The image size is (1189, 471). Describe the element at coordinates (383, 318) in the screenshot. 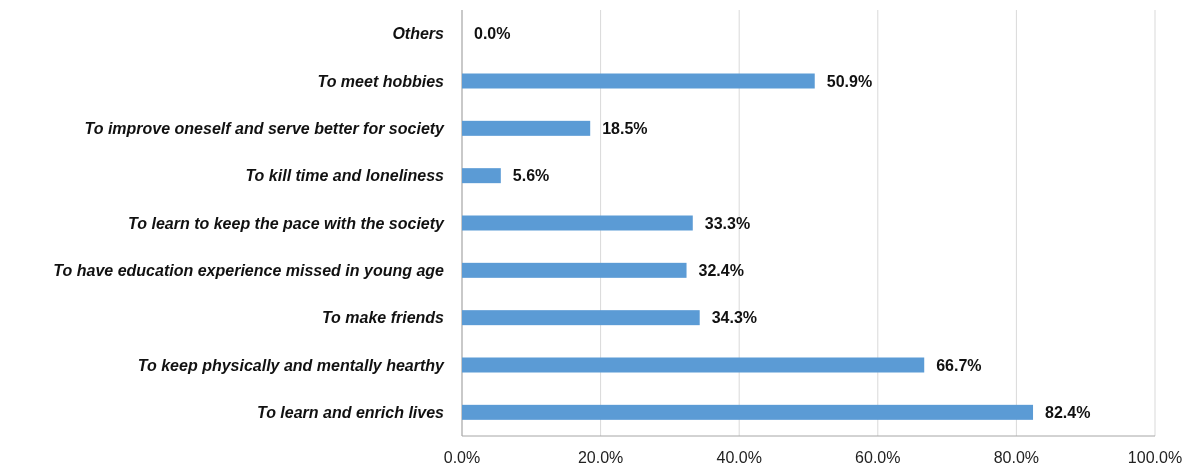

I see `y-tick-label: To make friends` at that location.